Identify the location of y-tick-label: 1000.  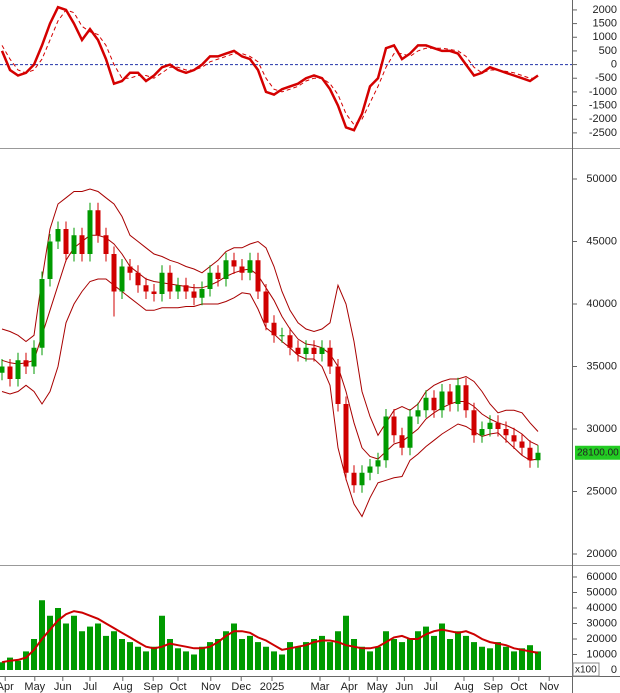
(605, 37).